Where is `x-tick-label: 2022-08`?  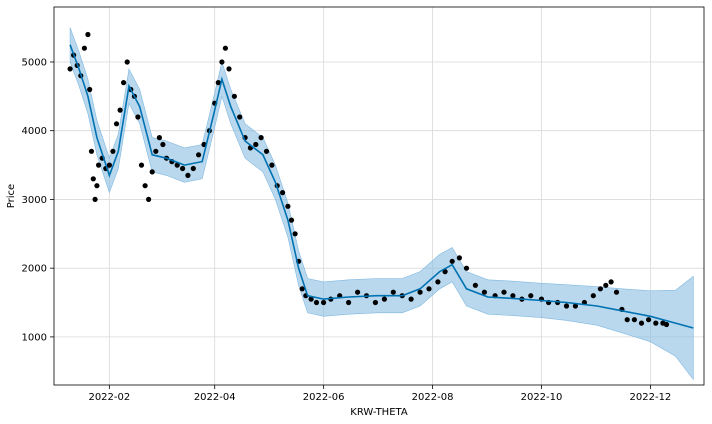 x-tick-label: 2022-08 is located at coordinates (433, 397).